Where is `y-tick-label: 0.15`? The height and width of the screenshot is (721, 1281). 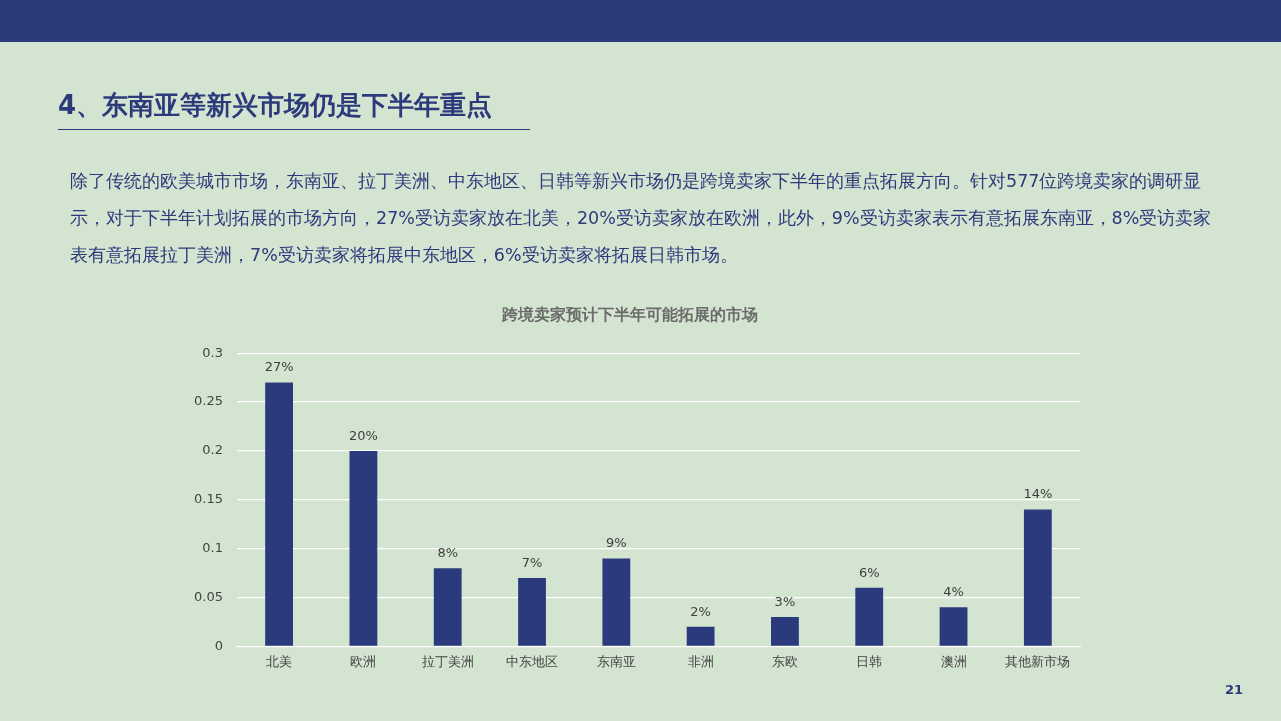
y-tick-label: 0.15 is located at coordinates (208, 499).